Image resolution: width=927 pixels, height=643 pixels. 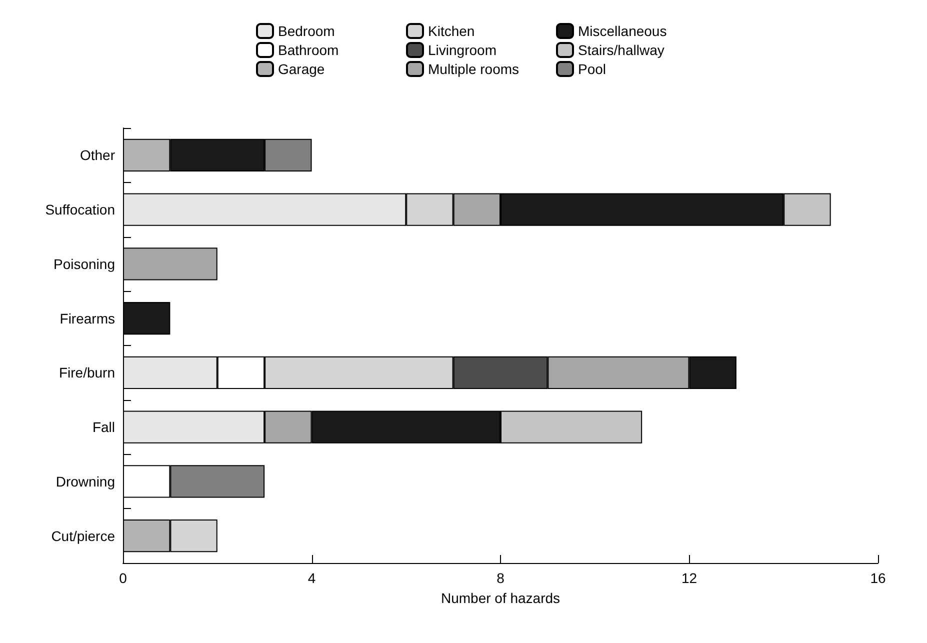 I want to click on legend-label: Livingroom, so click(x=462, y=50).